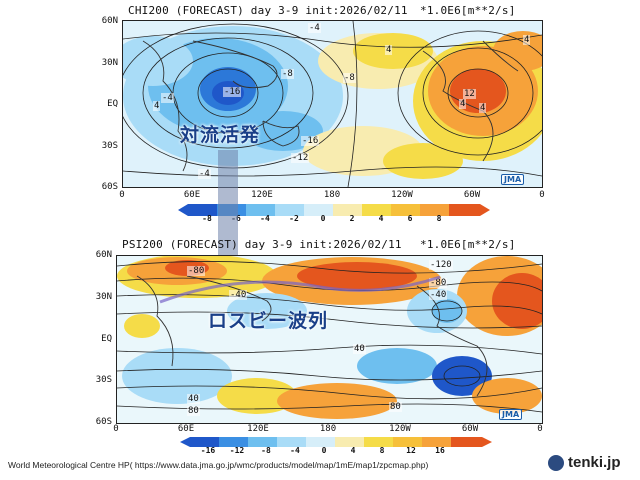  I want to click on colorbar-tick: 12, so click(411, 450).